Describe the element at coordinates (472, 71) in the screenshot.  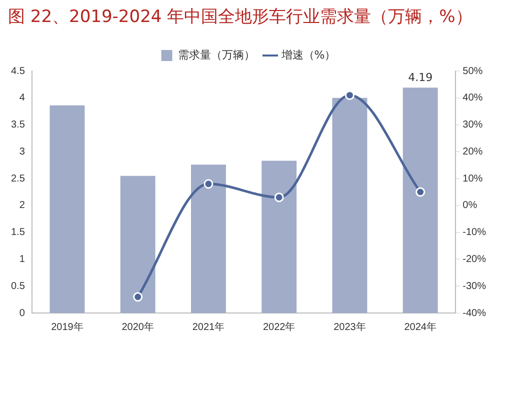
I see `y2-tick-label: 50%` at that location.